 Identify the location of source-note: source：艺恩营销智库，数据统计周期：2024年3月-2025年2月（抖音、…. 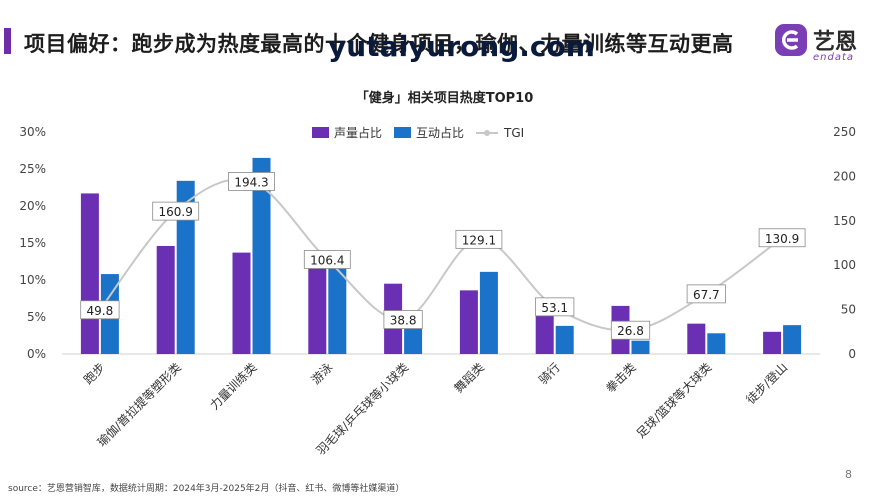
(206, 489).